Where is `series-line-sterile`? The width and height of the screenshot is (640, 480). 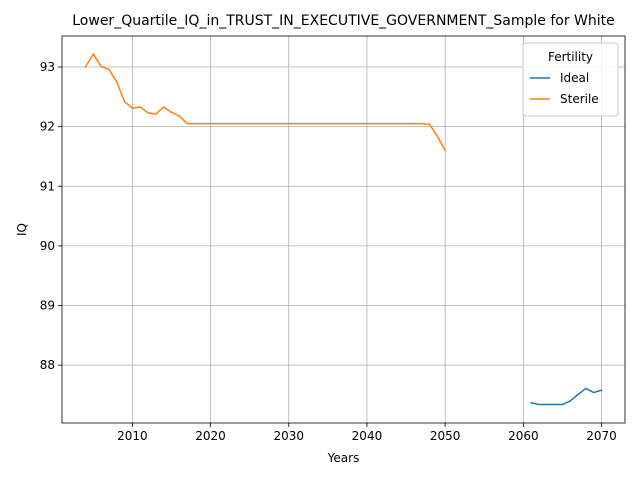
series-line-sterile is located at coordinates (265, 102).